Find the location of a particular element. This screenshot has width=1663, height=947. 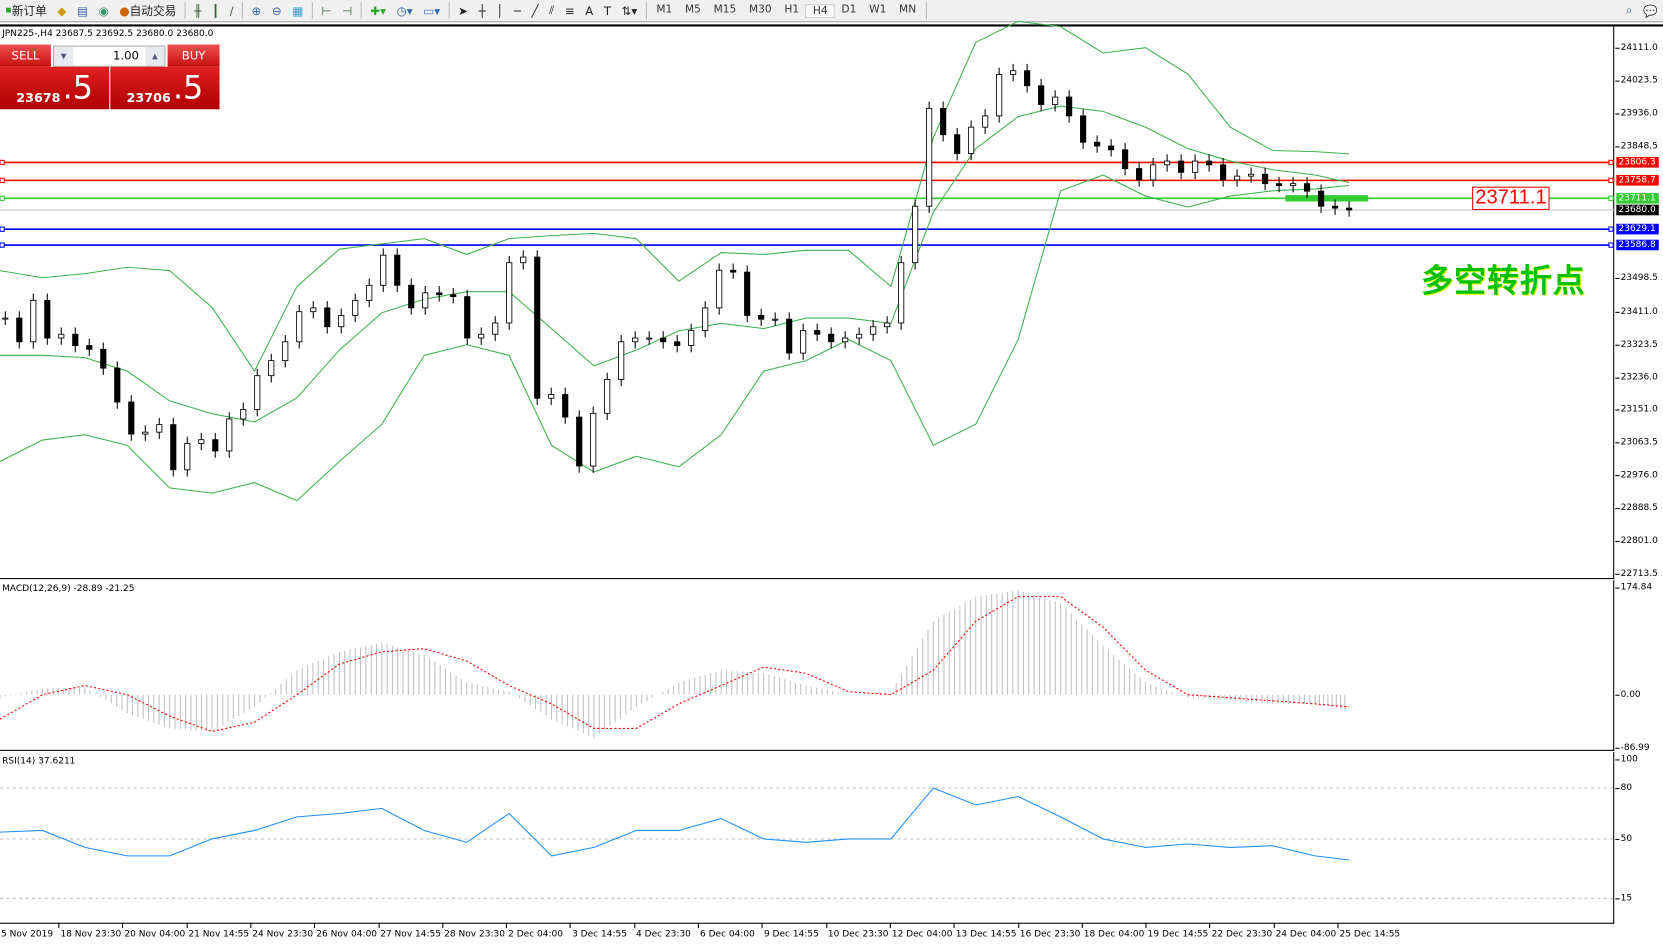

timeframe-m30: M30 is located at coordinates (760, 9).